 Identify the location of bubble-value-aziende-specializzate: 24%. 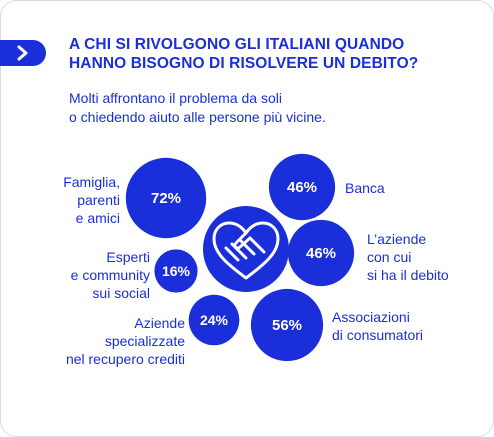
(214, 320).